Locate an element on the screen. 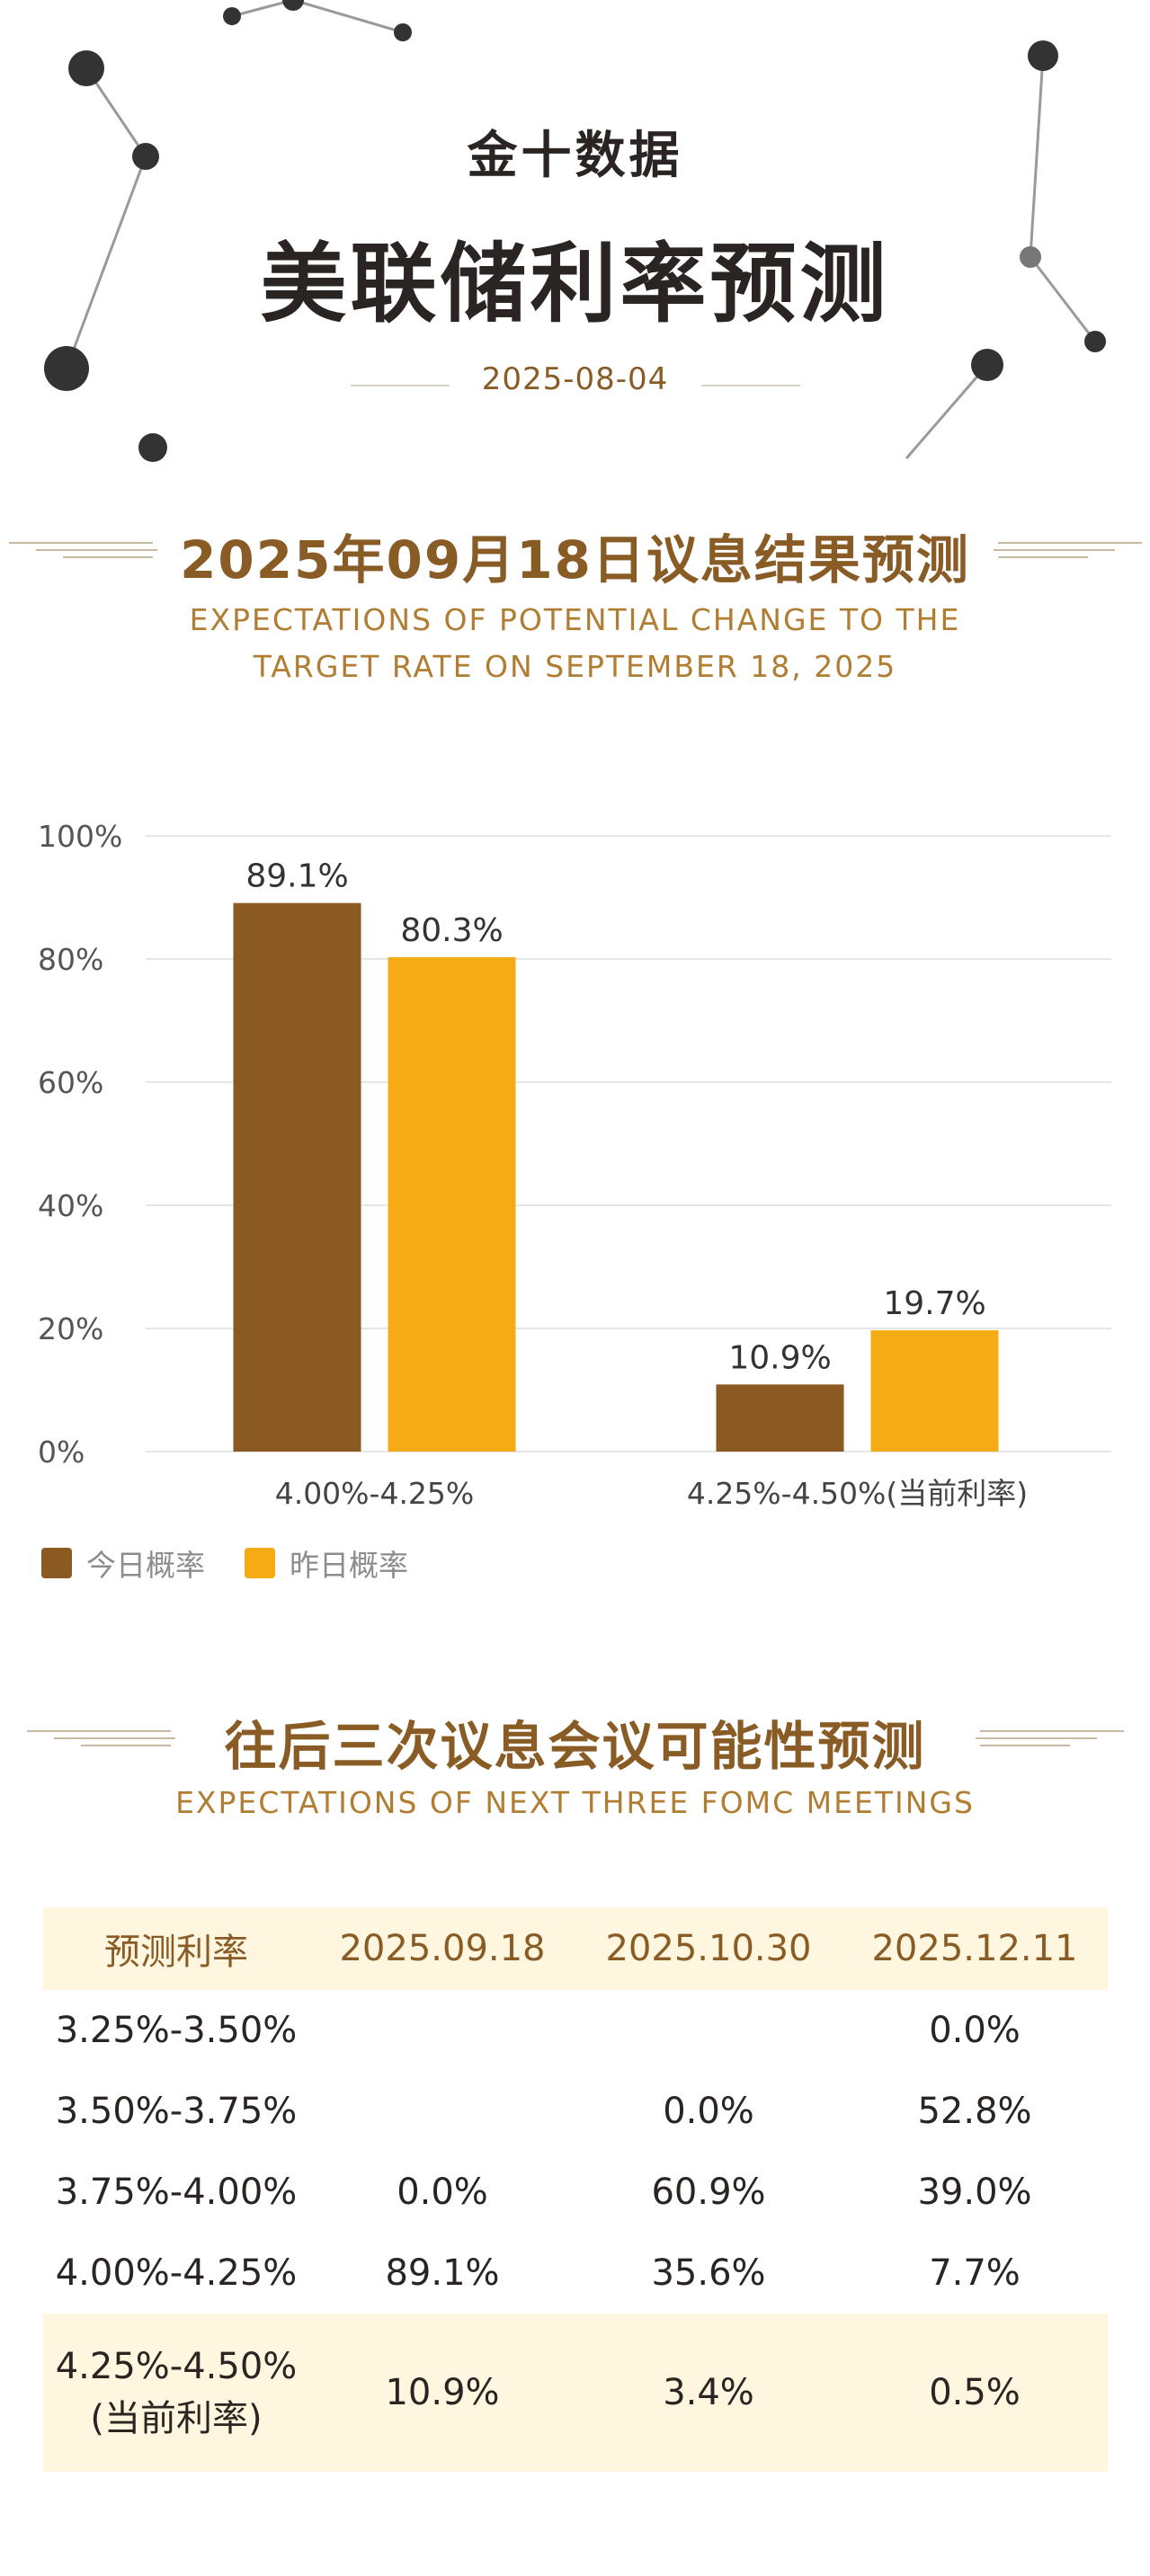 Image resolution: width=1150 pixels, height=2576 pixels. current-rate-value: 4.25%-4.50% is located at coordinates (176, 2366).